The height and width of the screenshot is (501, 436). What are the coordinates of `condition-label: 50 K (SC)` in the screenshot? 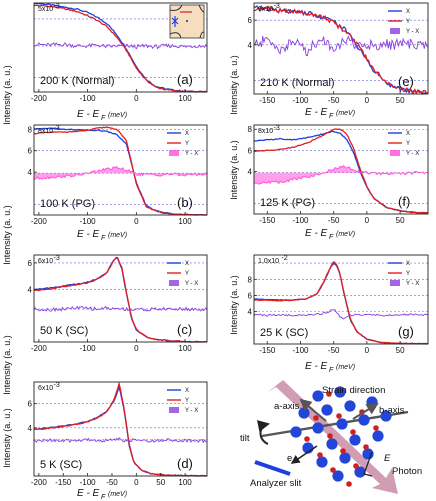 It's located at (64, 331).